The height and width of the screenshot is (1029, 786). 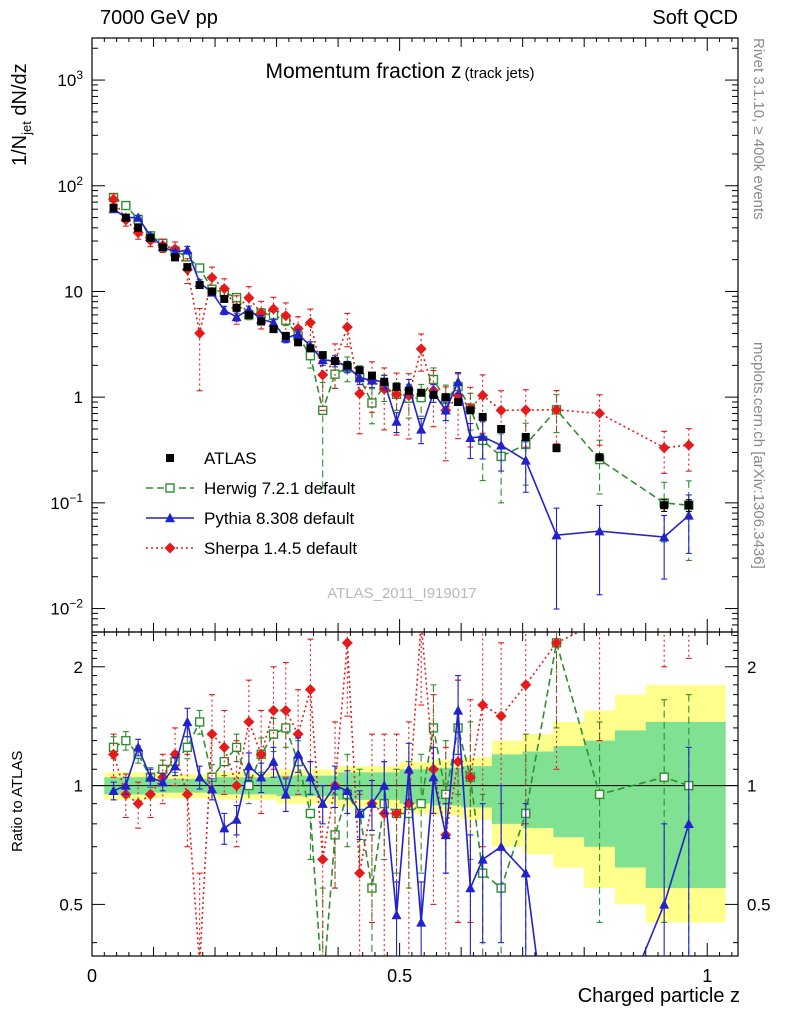 What do you see at coordinates (159, 18) in the screenshot?
I see `header-beam-label: 7000 GeV pp` at bounding box center [159, 18].